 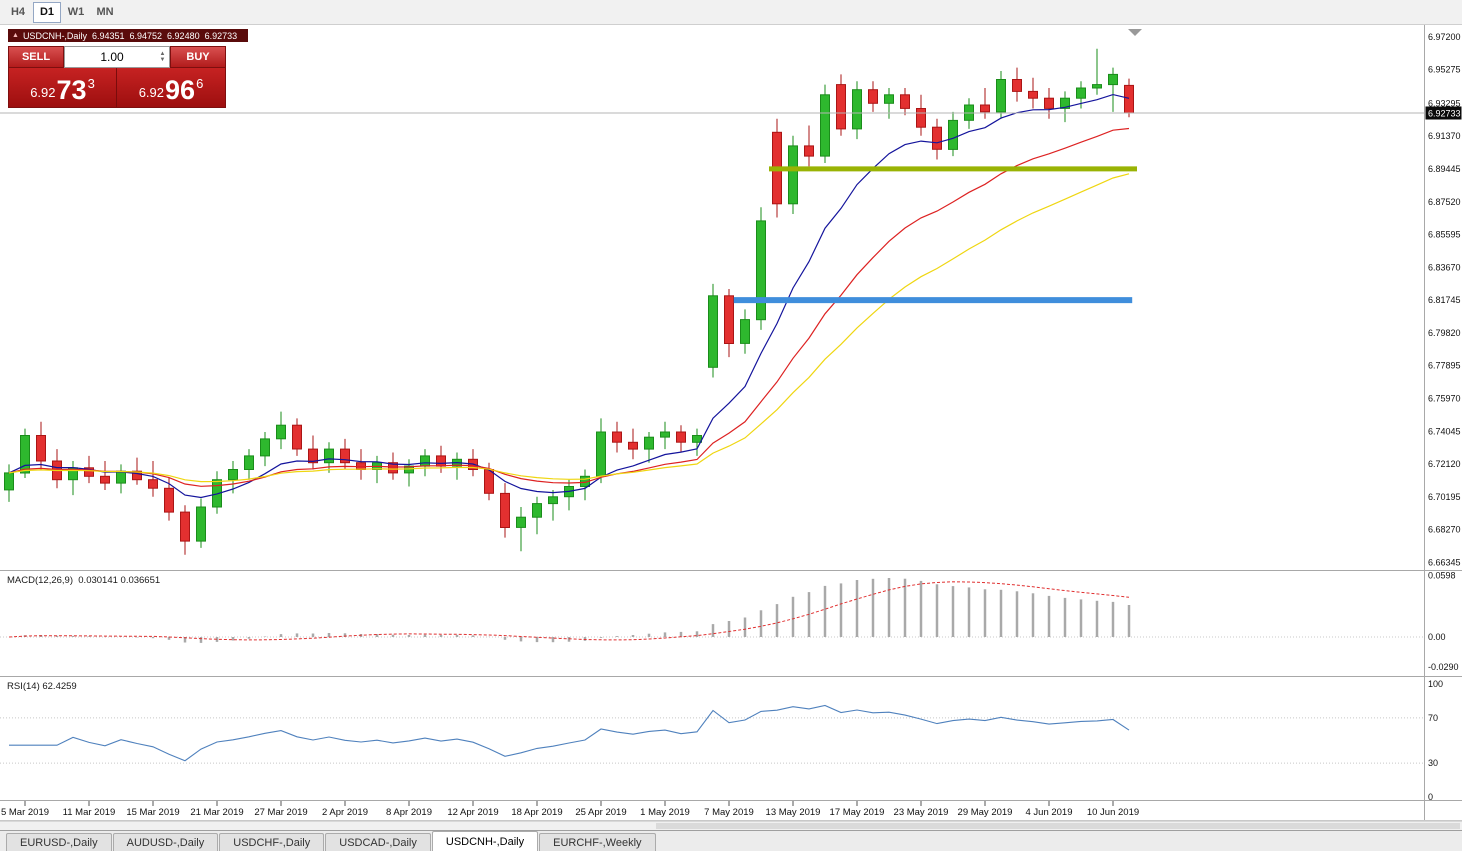 I want to click on symbol-title: USDCNH-,Daily, so click(x=54, y=35).